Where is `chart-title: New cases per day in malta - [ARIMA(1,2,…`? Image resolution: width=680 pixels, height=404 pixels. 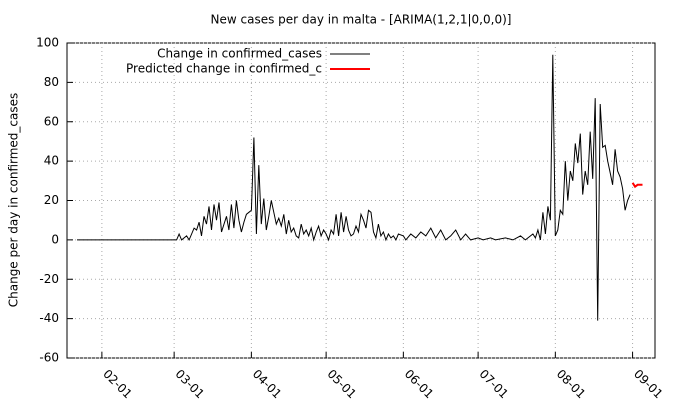
chart-title: New cases per day in malta - [ARIMA(1,2,… is located at coordinates (361, 20).